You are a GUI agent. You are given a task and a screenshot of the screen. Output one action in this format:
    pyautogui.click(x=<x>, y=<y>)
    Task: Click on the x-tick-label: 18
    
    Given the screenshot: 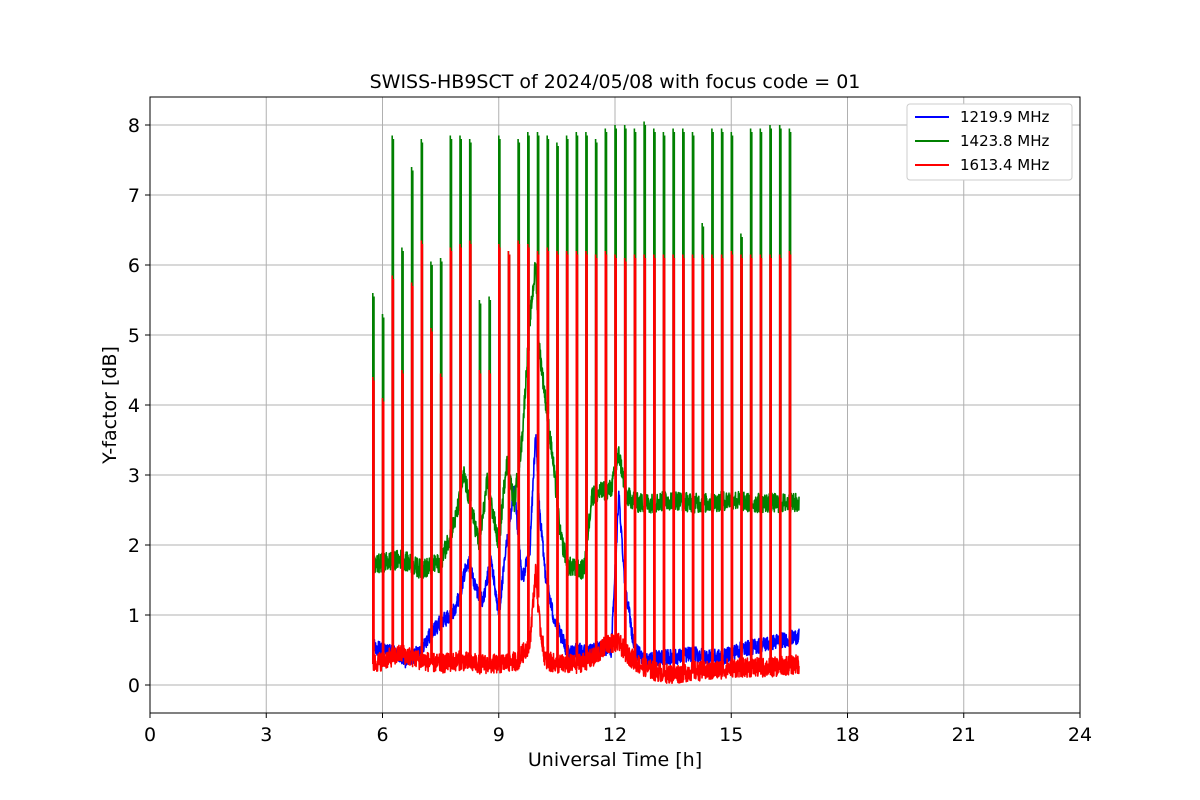 What is the action you would take?
    pyautogui.click(x=847, y=735)
    